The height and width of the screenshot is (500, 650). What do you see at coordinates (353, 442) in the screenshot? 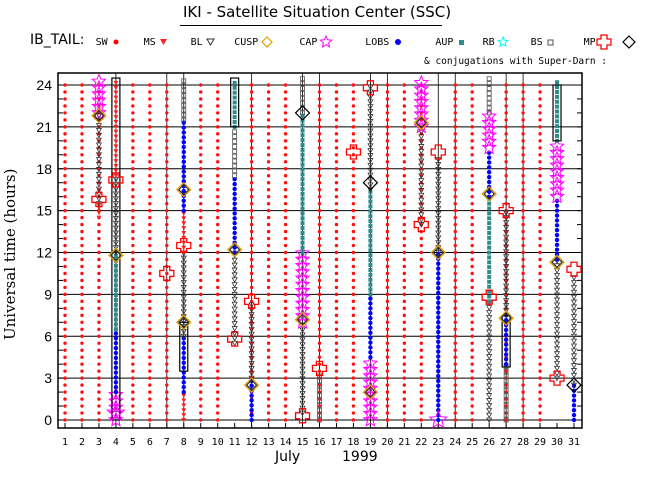
I see `x-tick-label: 18` at bounding box center [353, 442].